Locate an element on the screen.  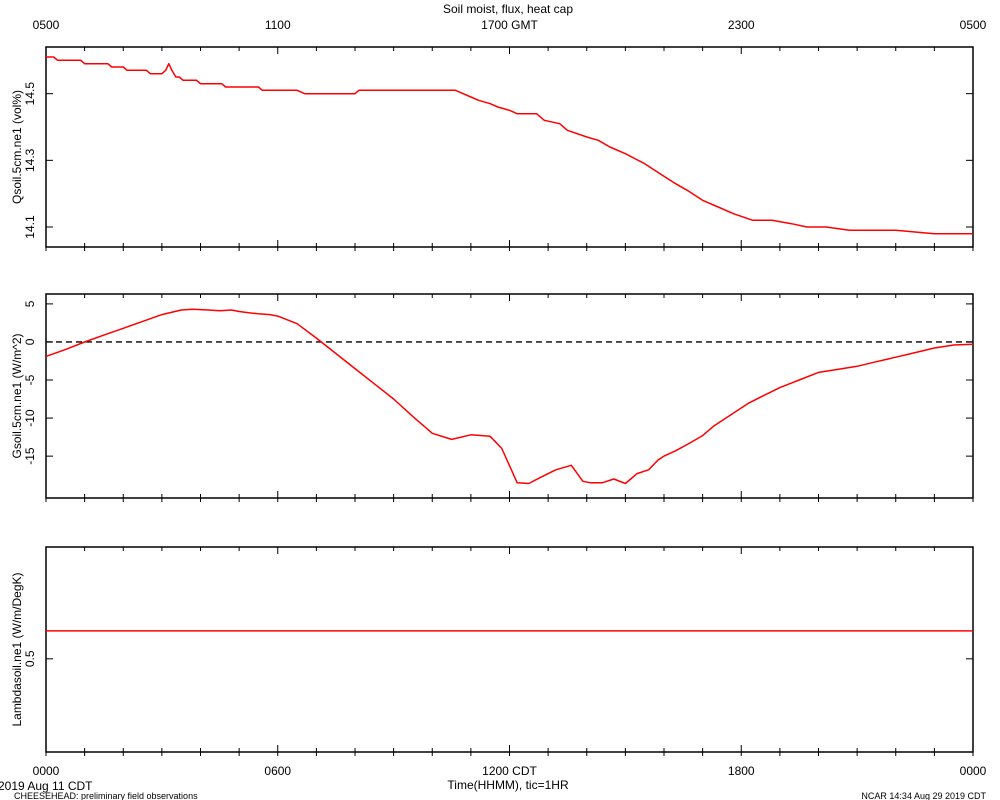
y-axis-label: Gsoil.5cm.ne1 (W/m^2) is located at coordinates (17, 396).